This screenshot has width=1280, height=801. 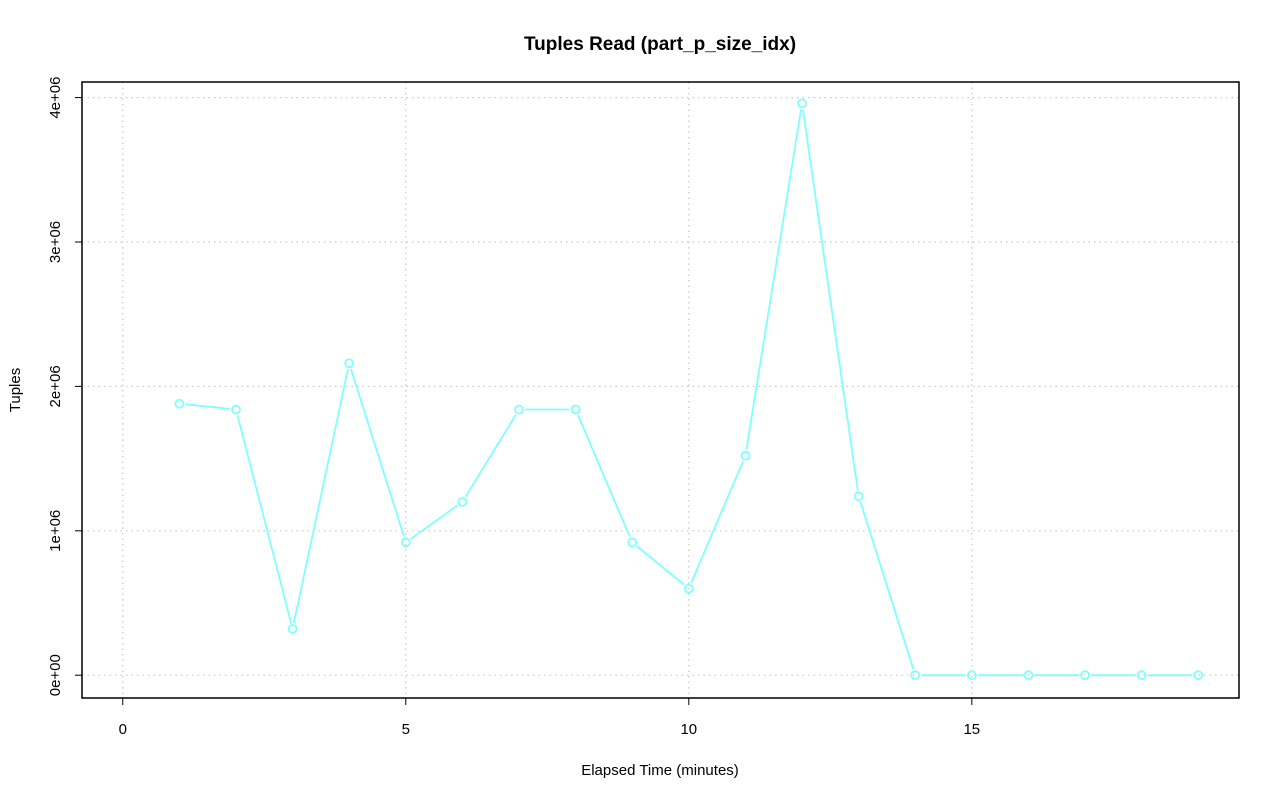 I want to click on y-axis-label: Tuples, so click(x=15, y=390).